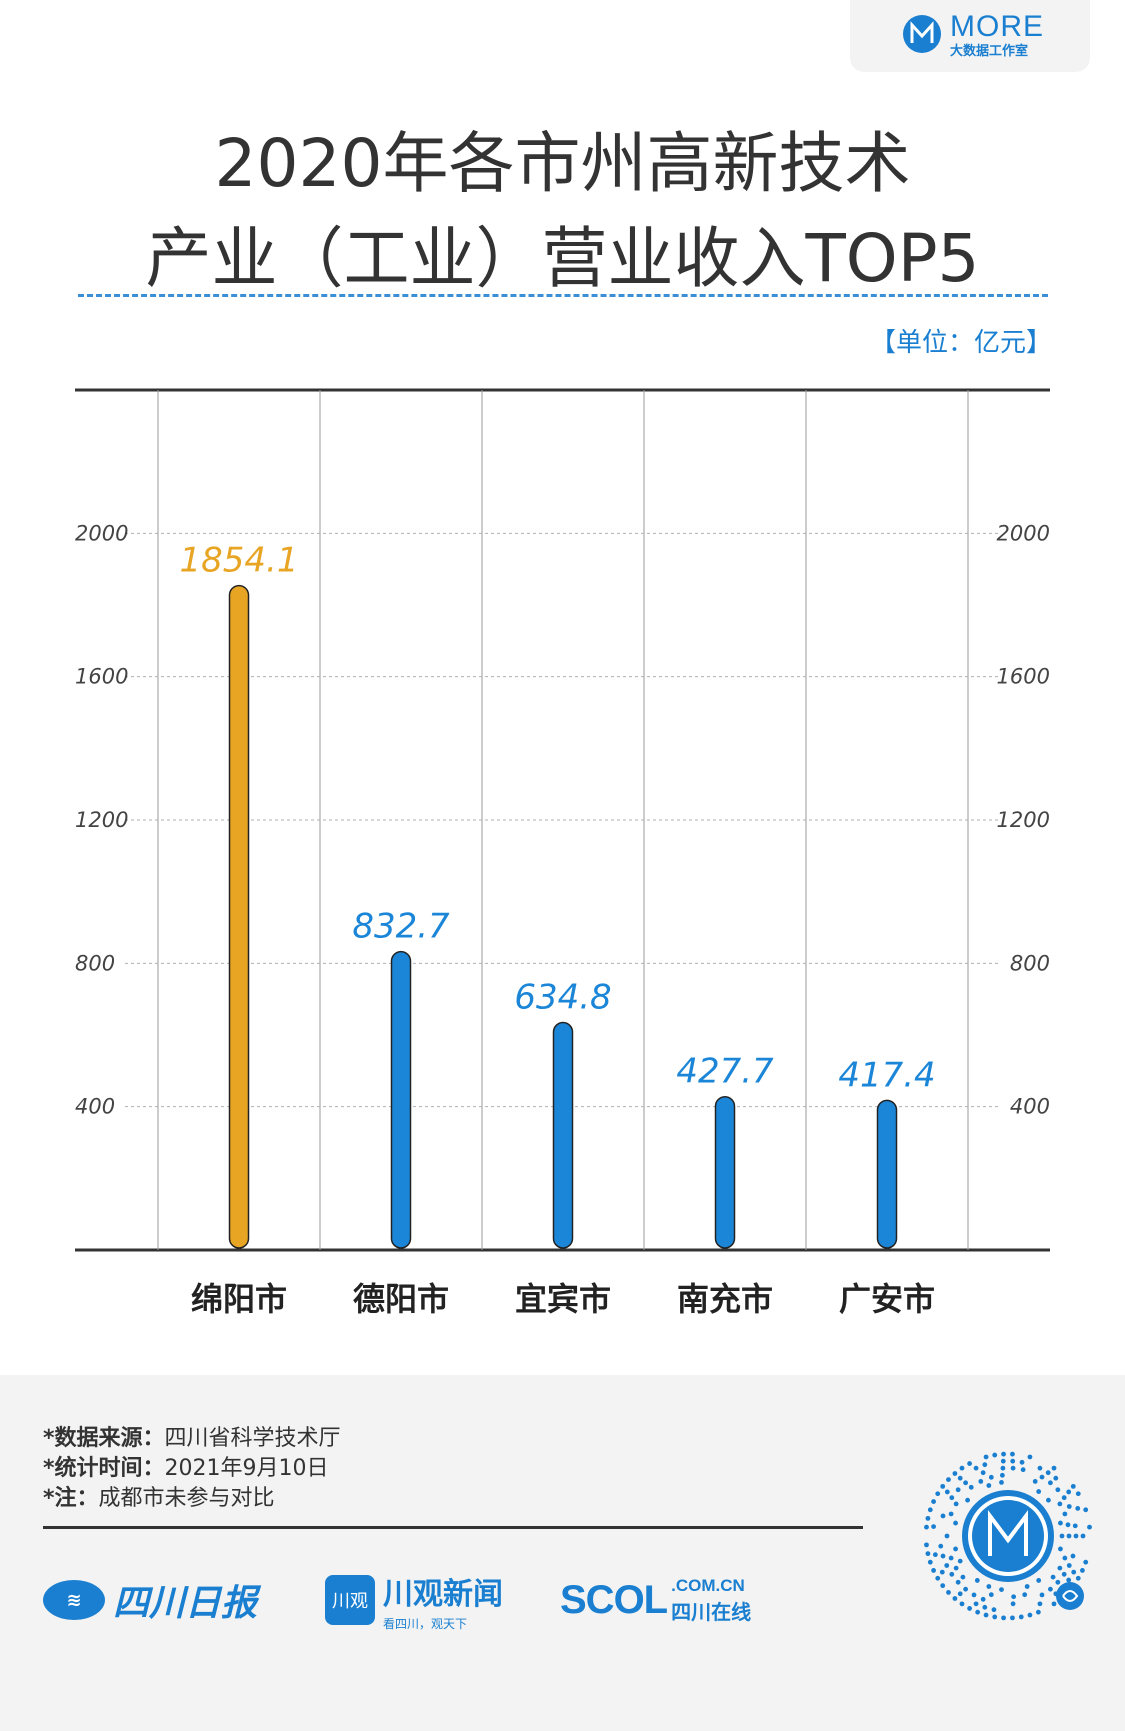 This screenshot has height=1731, width=1125. What do you see at coordinates (563, 1299) in the screenshot?
I see `category-label-3: 宜宾市` at bounding box center [563, 1299].